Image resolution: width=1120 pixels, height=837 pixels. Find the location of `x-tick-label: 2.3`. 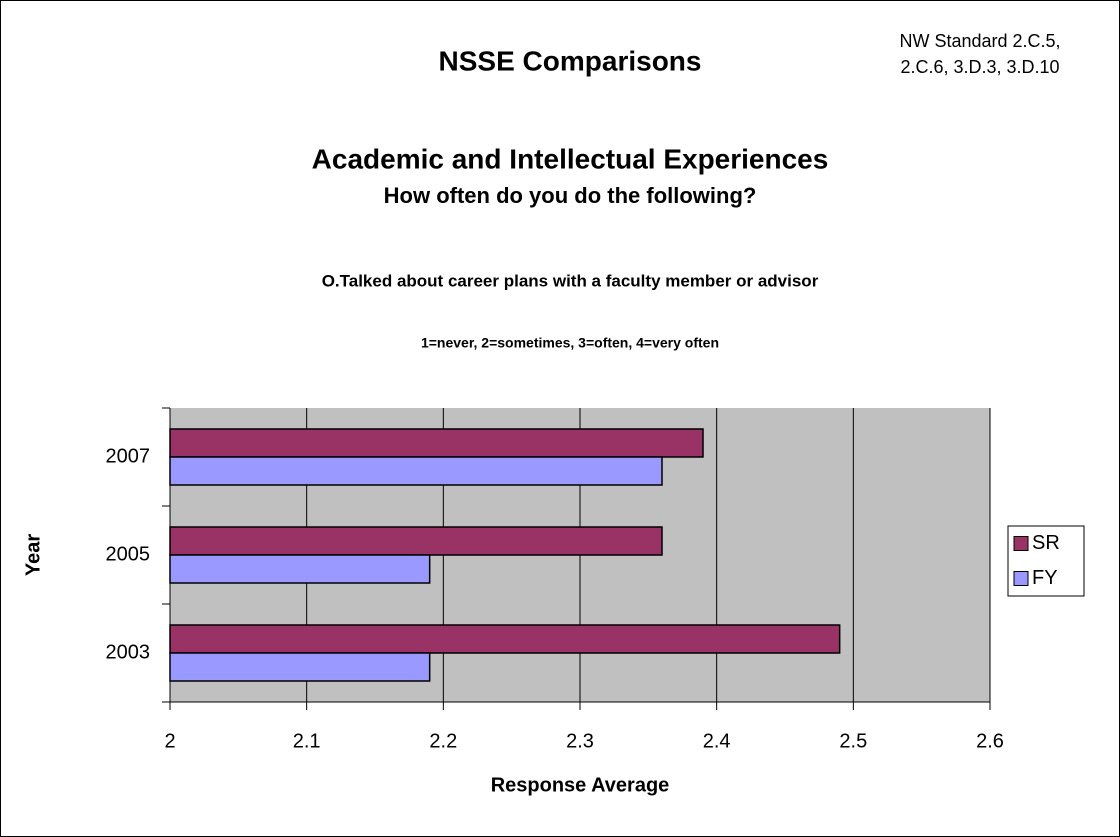

x-tick-label: 2.3 is located at coordinates (580, 741).